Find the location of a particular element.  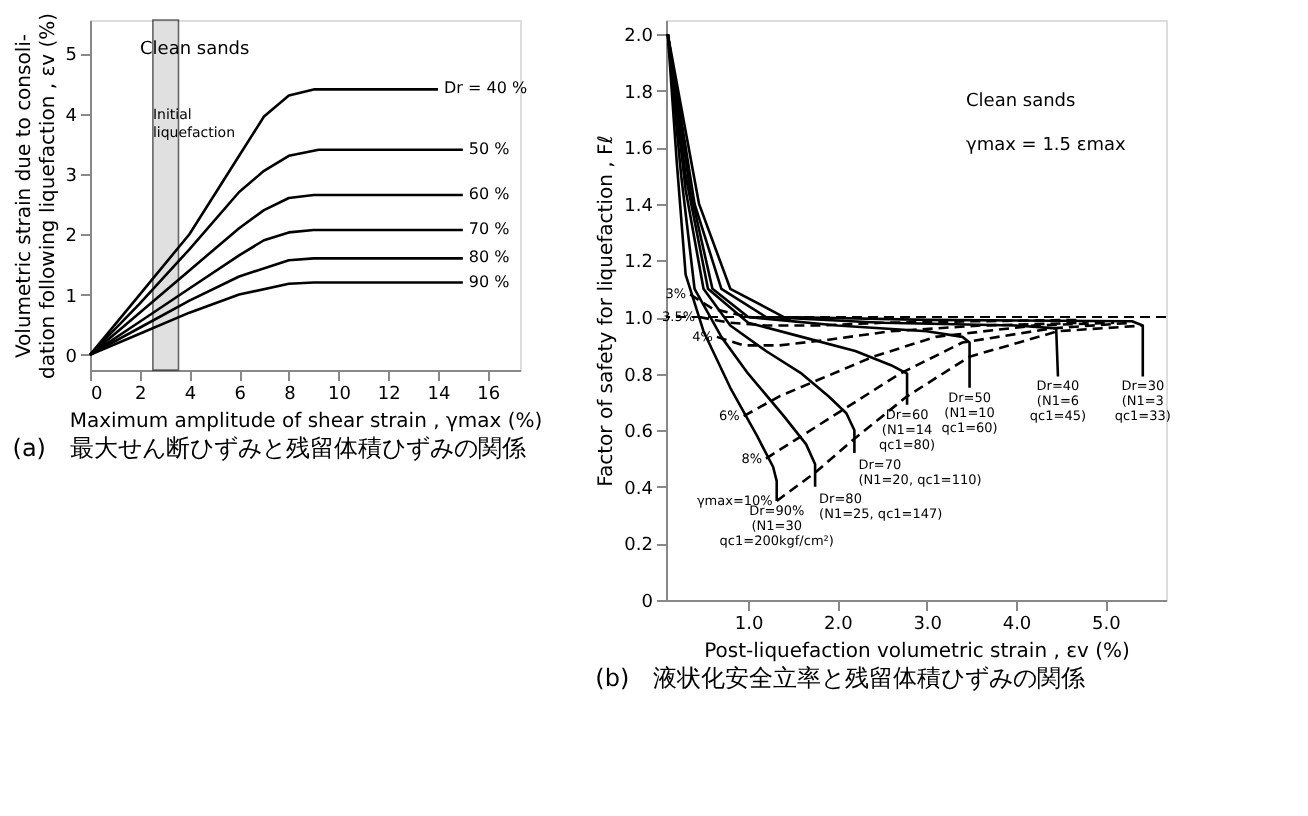

y-tick-label: 3 is located at coordinates (71, 176).